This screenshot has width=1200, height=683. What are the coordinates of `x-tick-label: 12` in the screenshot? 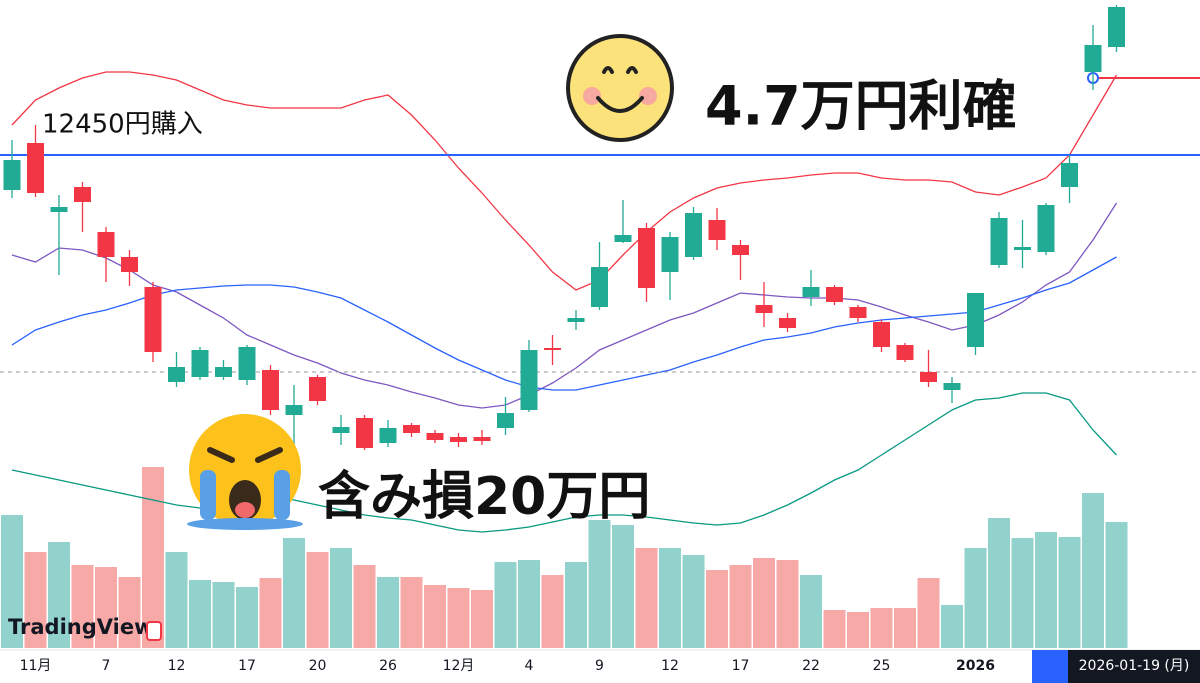 It's located at (177, 666).